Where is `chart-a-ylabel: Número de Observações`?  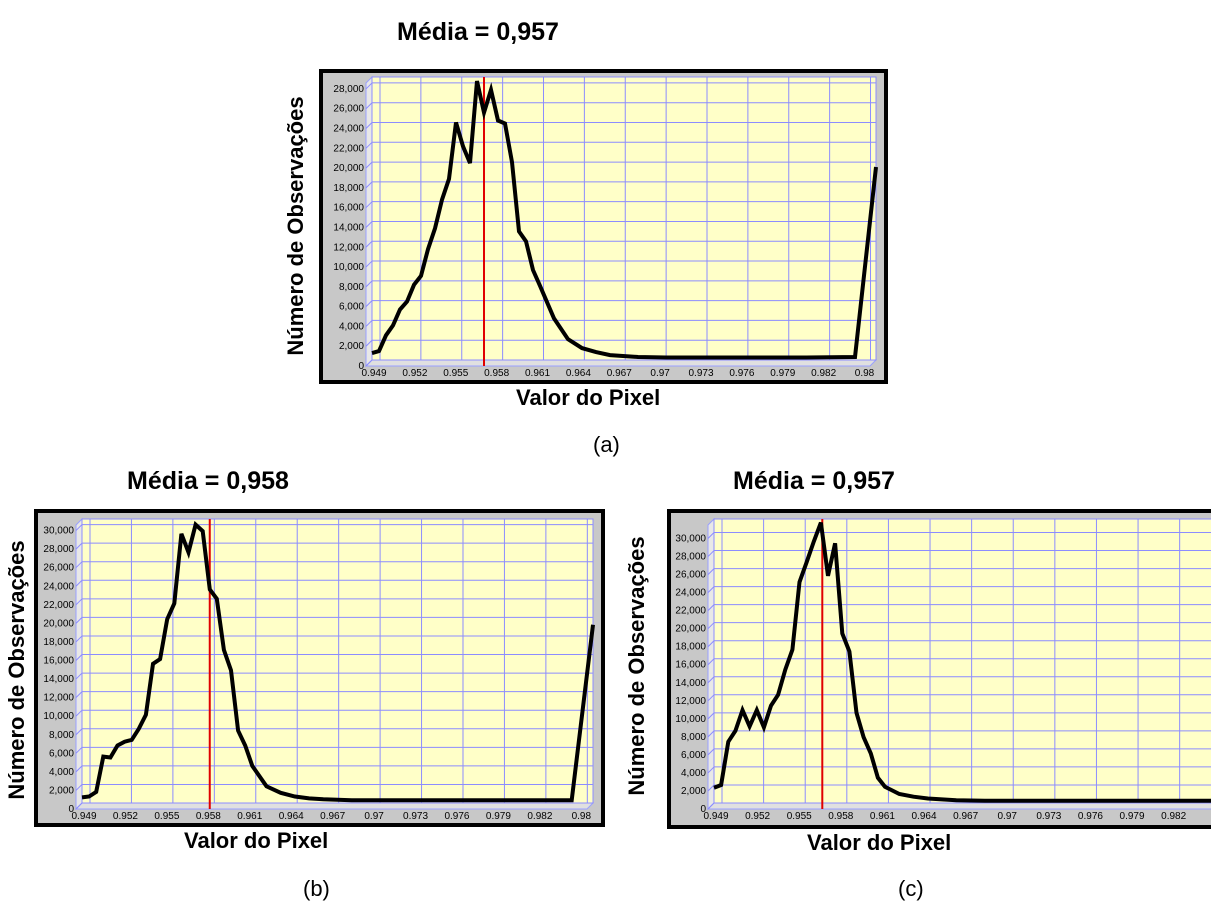
chart-a-ylabel: Número de Observações is located at coordinates (295, 226).